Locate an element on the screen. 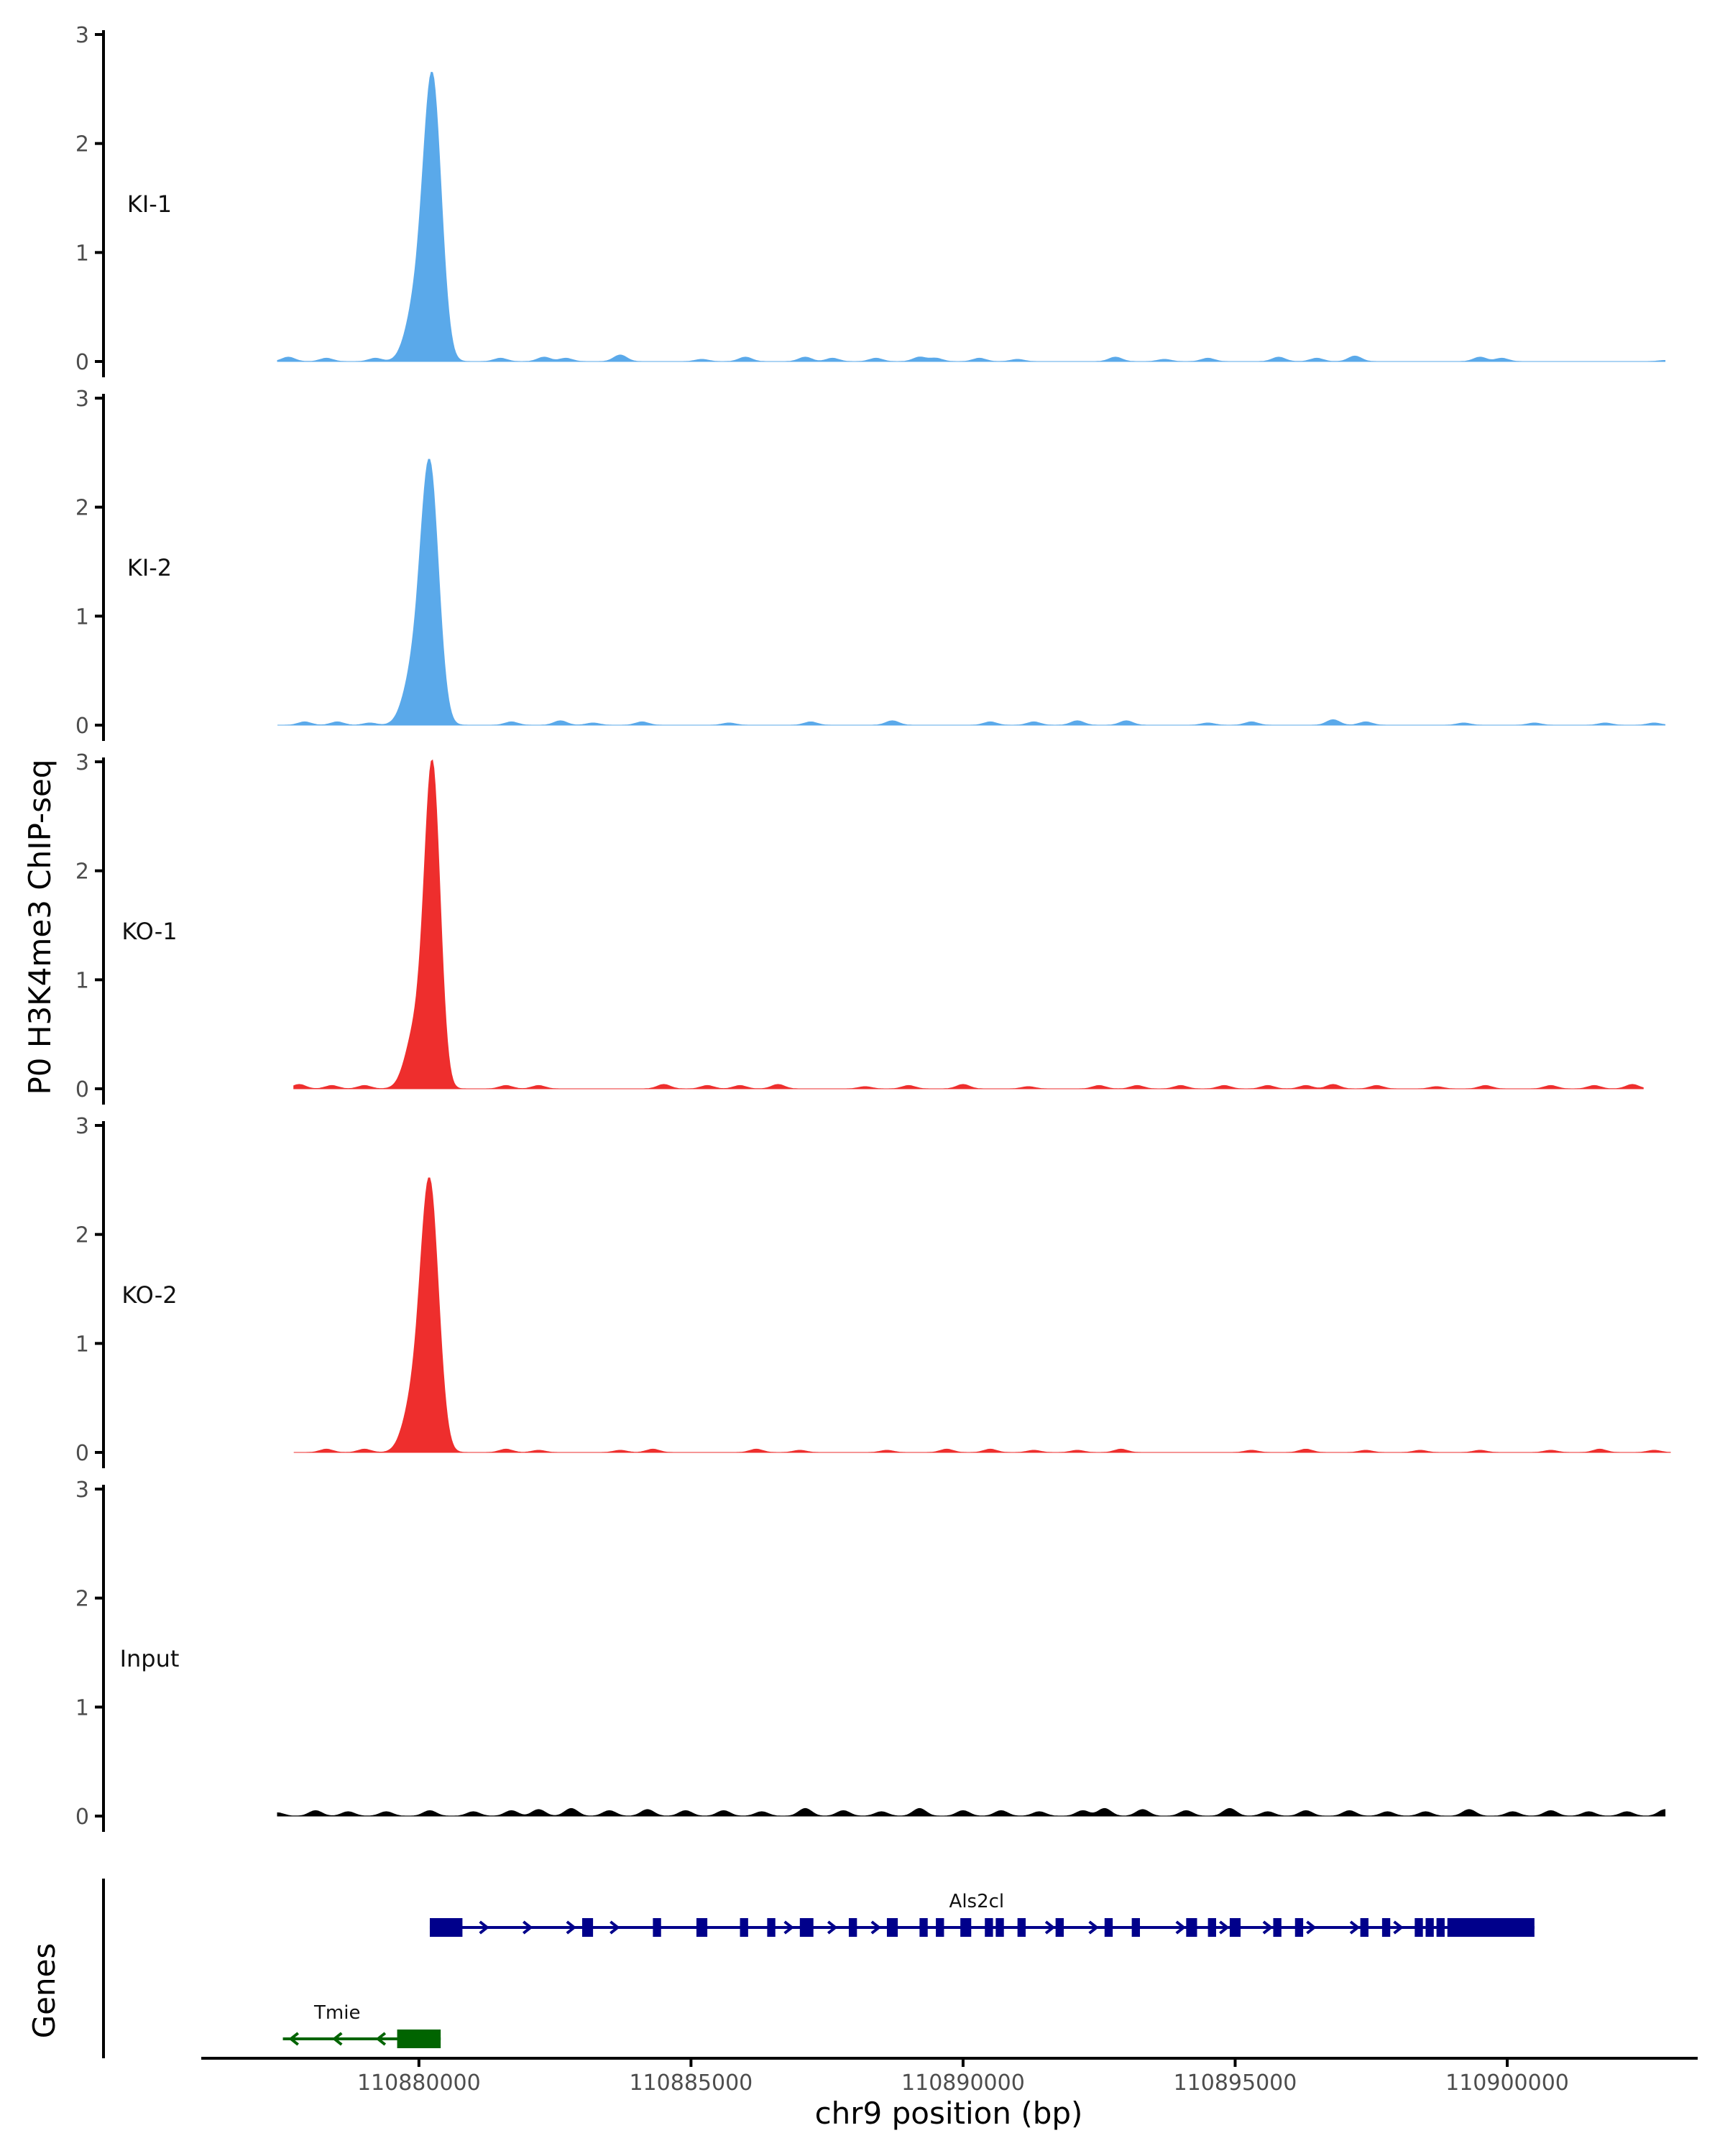 Image resolution: width=1725 pixels, height=2156 pixels. genes-panel: Als2cl Tmie is located at coordinates (818, 1969).